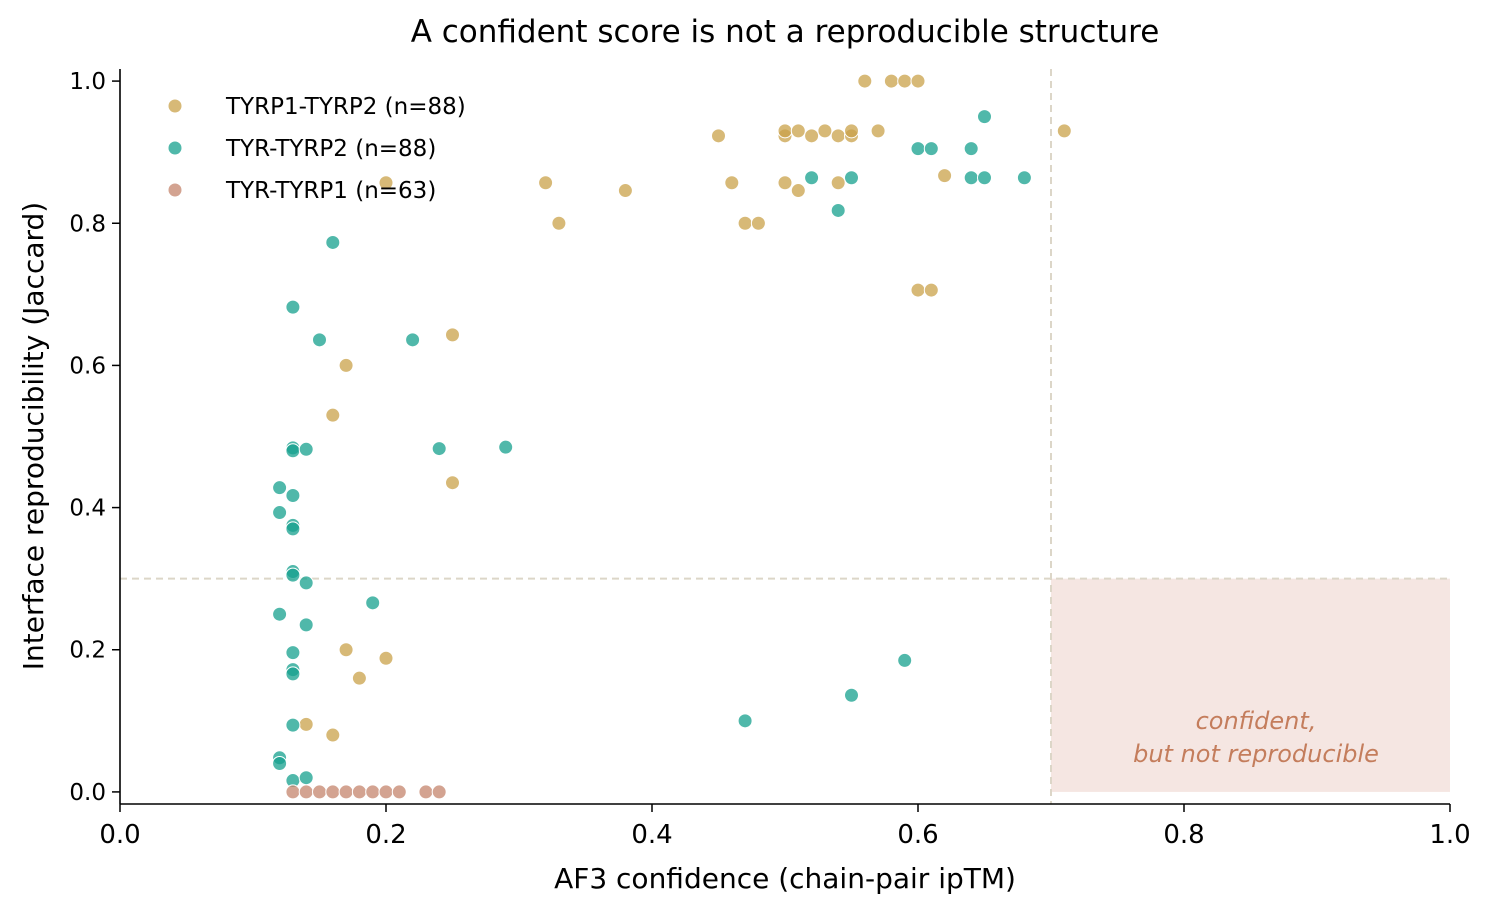  Describe the element at coordinates (651, 835) in the screenshot. I see `x-tick-label: 0.4` at that location.